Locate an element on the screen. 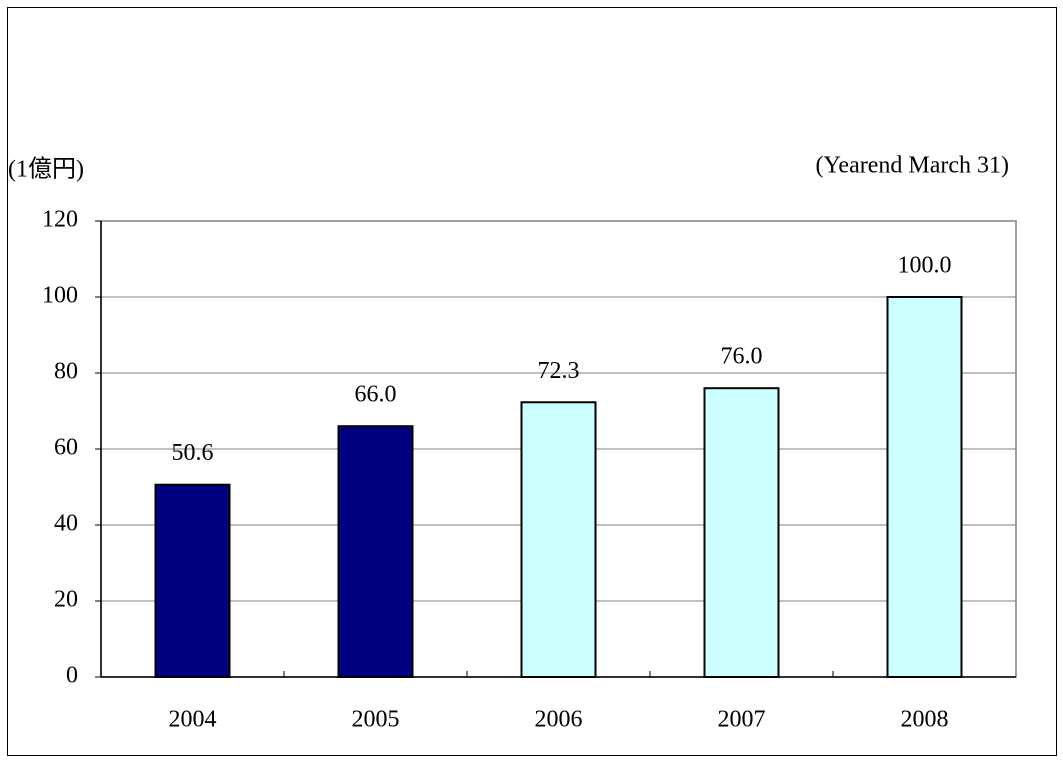 The height and width of the screenshot is (762, 1063). unit-label: (1億円) is located at coordinates (46, 169).